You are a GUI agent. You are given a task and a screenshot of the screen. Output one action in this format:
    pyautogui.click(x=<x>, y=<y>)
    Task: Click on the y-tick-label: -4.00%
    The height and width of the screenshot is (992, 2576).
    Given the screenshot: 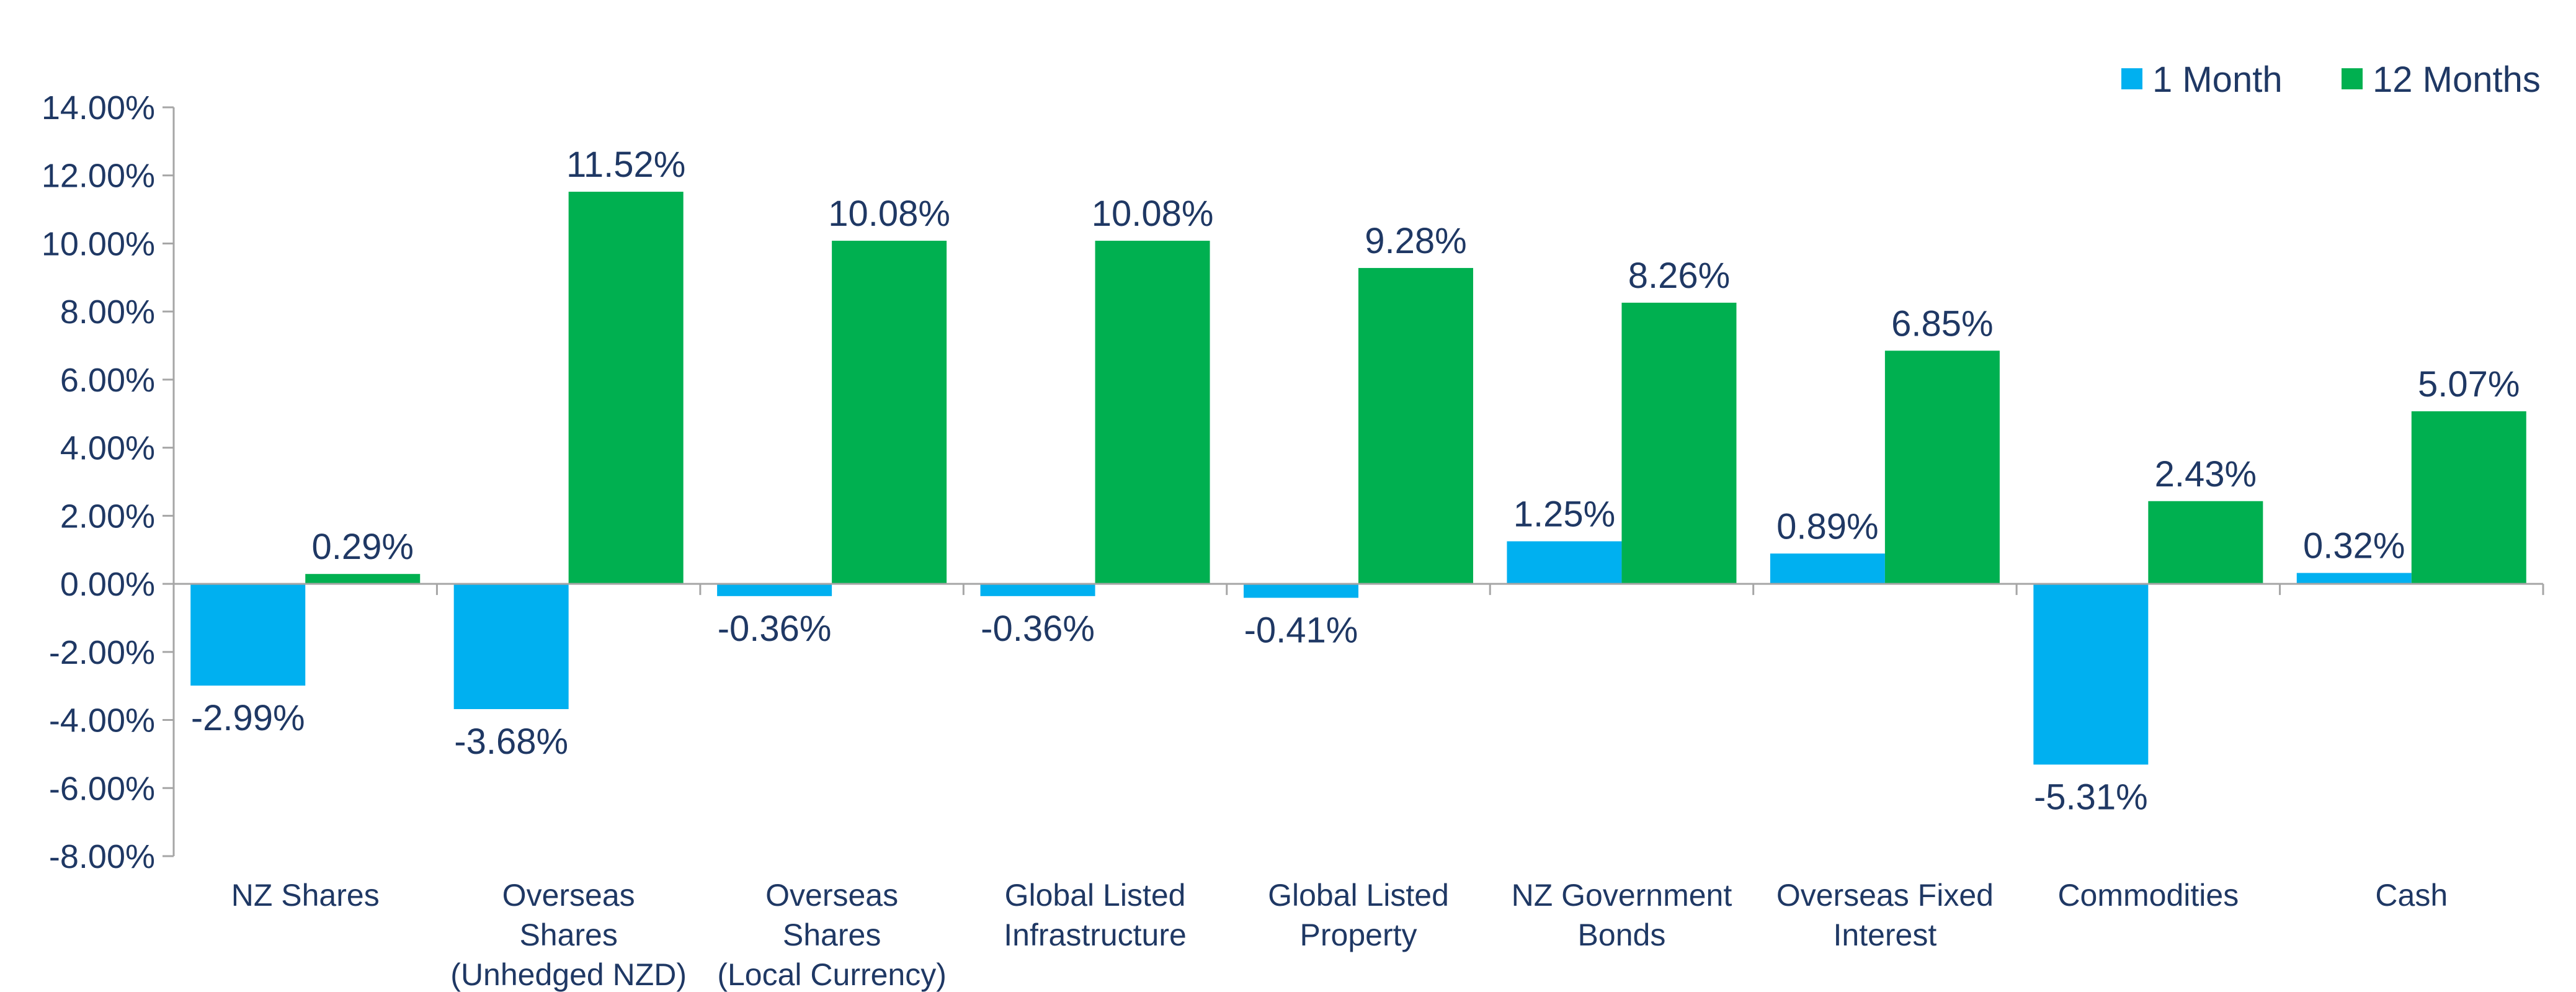 What is the action you would take?
    pyautogui.click(x=102, y=721)
    